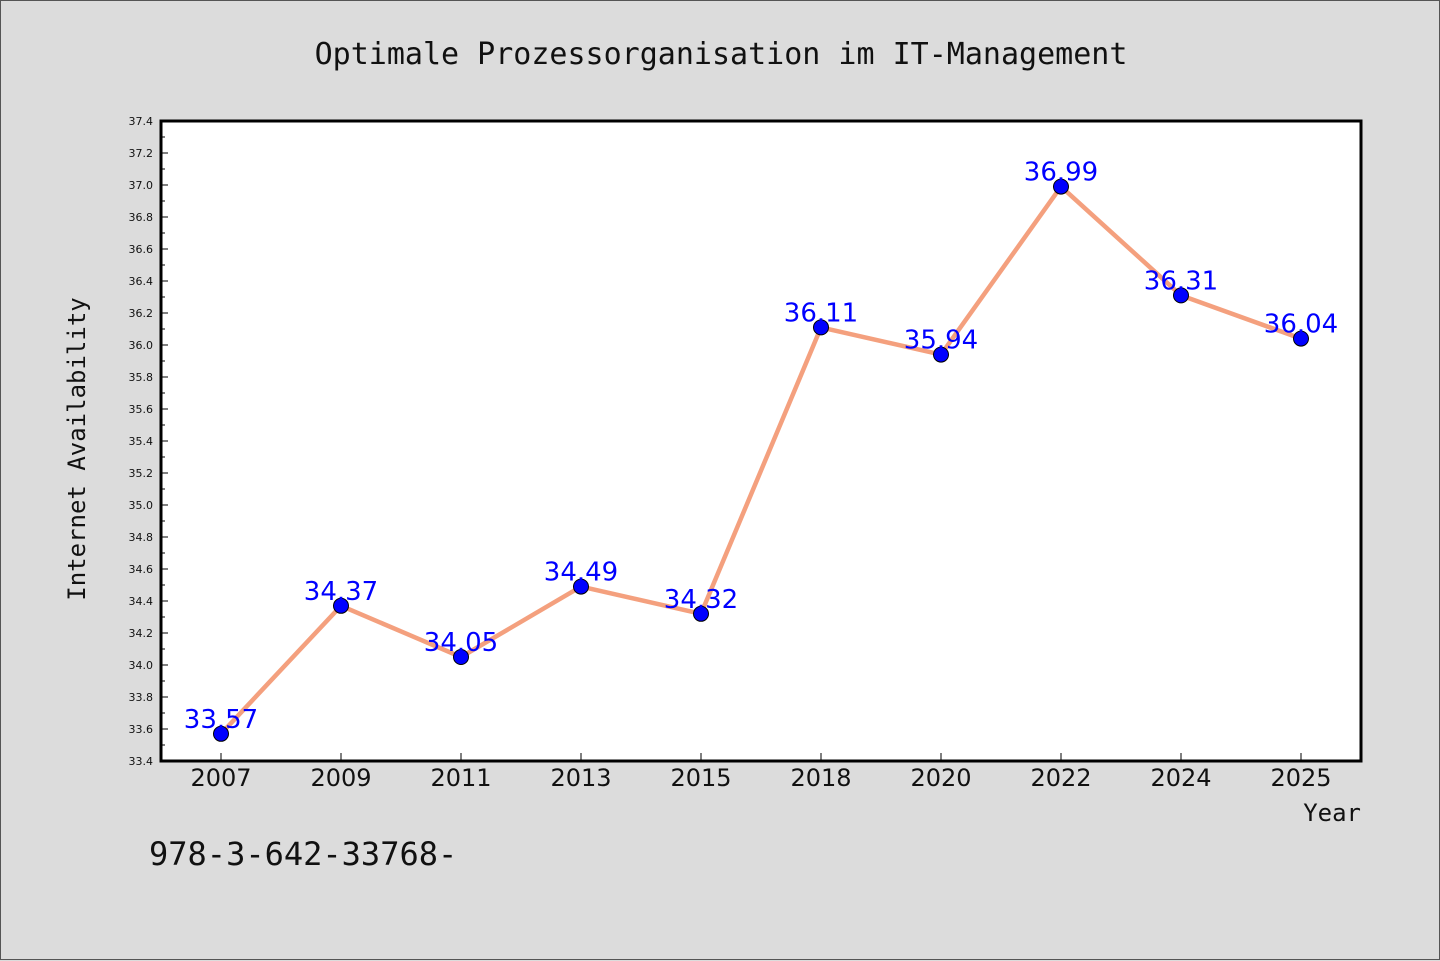 The image size is (1440, 961). Describe the element at coordinates (141, 729) in the screenshot. I see `y-tick-label: 33.6` at that location.